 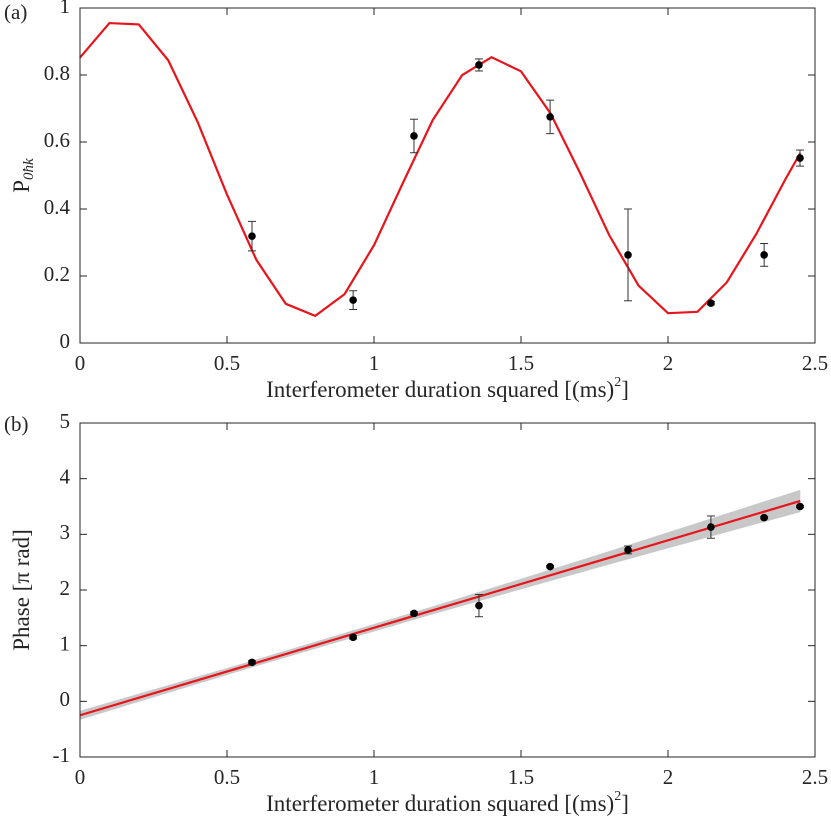 What do you see at coordinates (57, 73) in the screenshot?
I see `y-tick-label: 0.8` at bounding box center [57, 73].